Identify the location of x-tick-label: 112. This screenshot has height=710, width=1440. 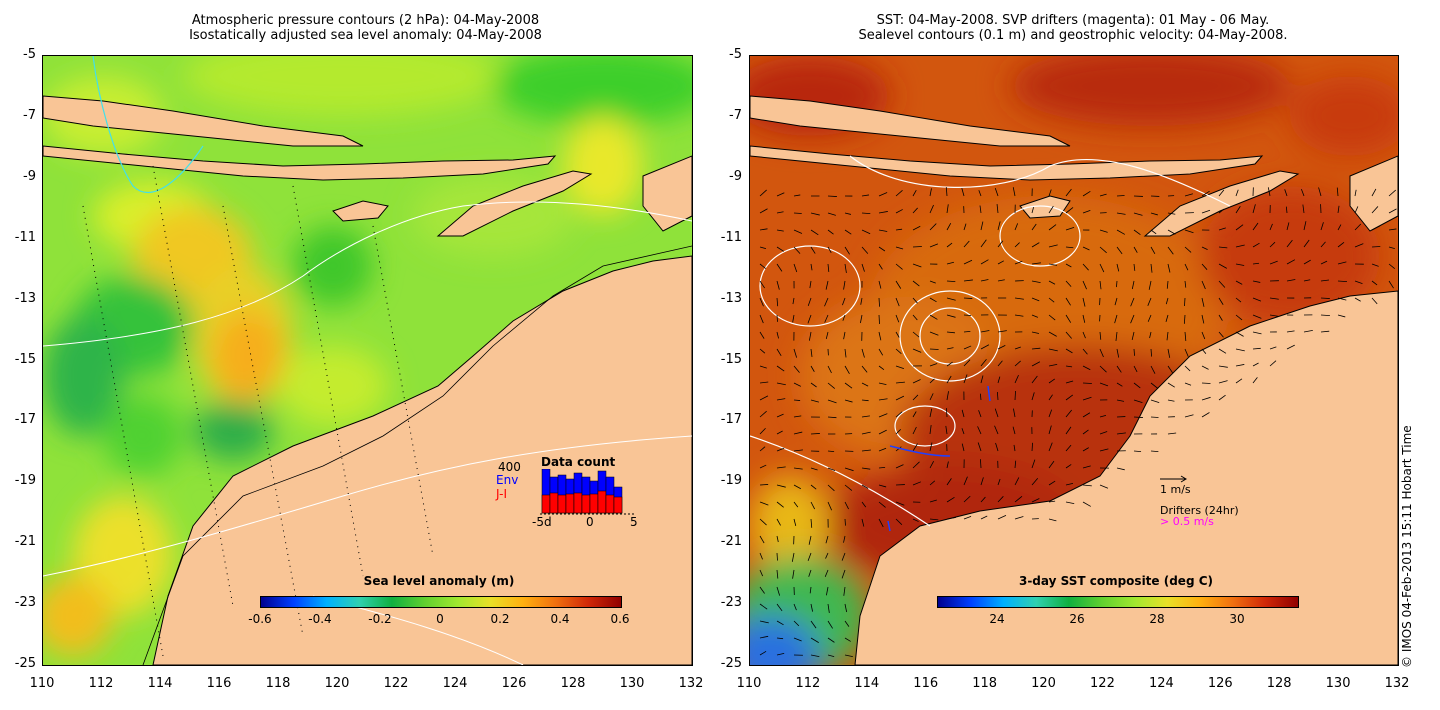
(101, 683).